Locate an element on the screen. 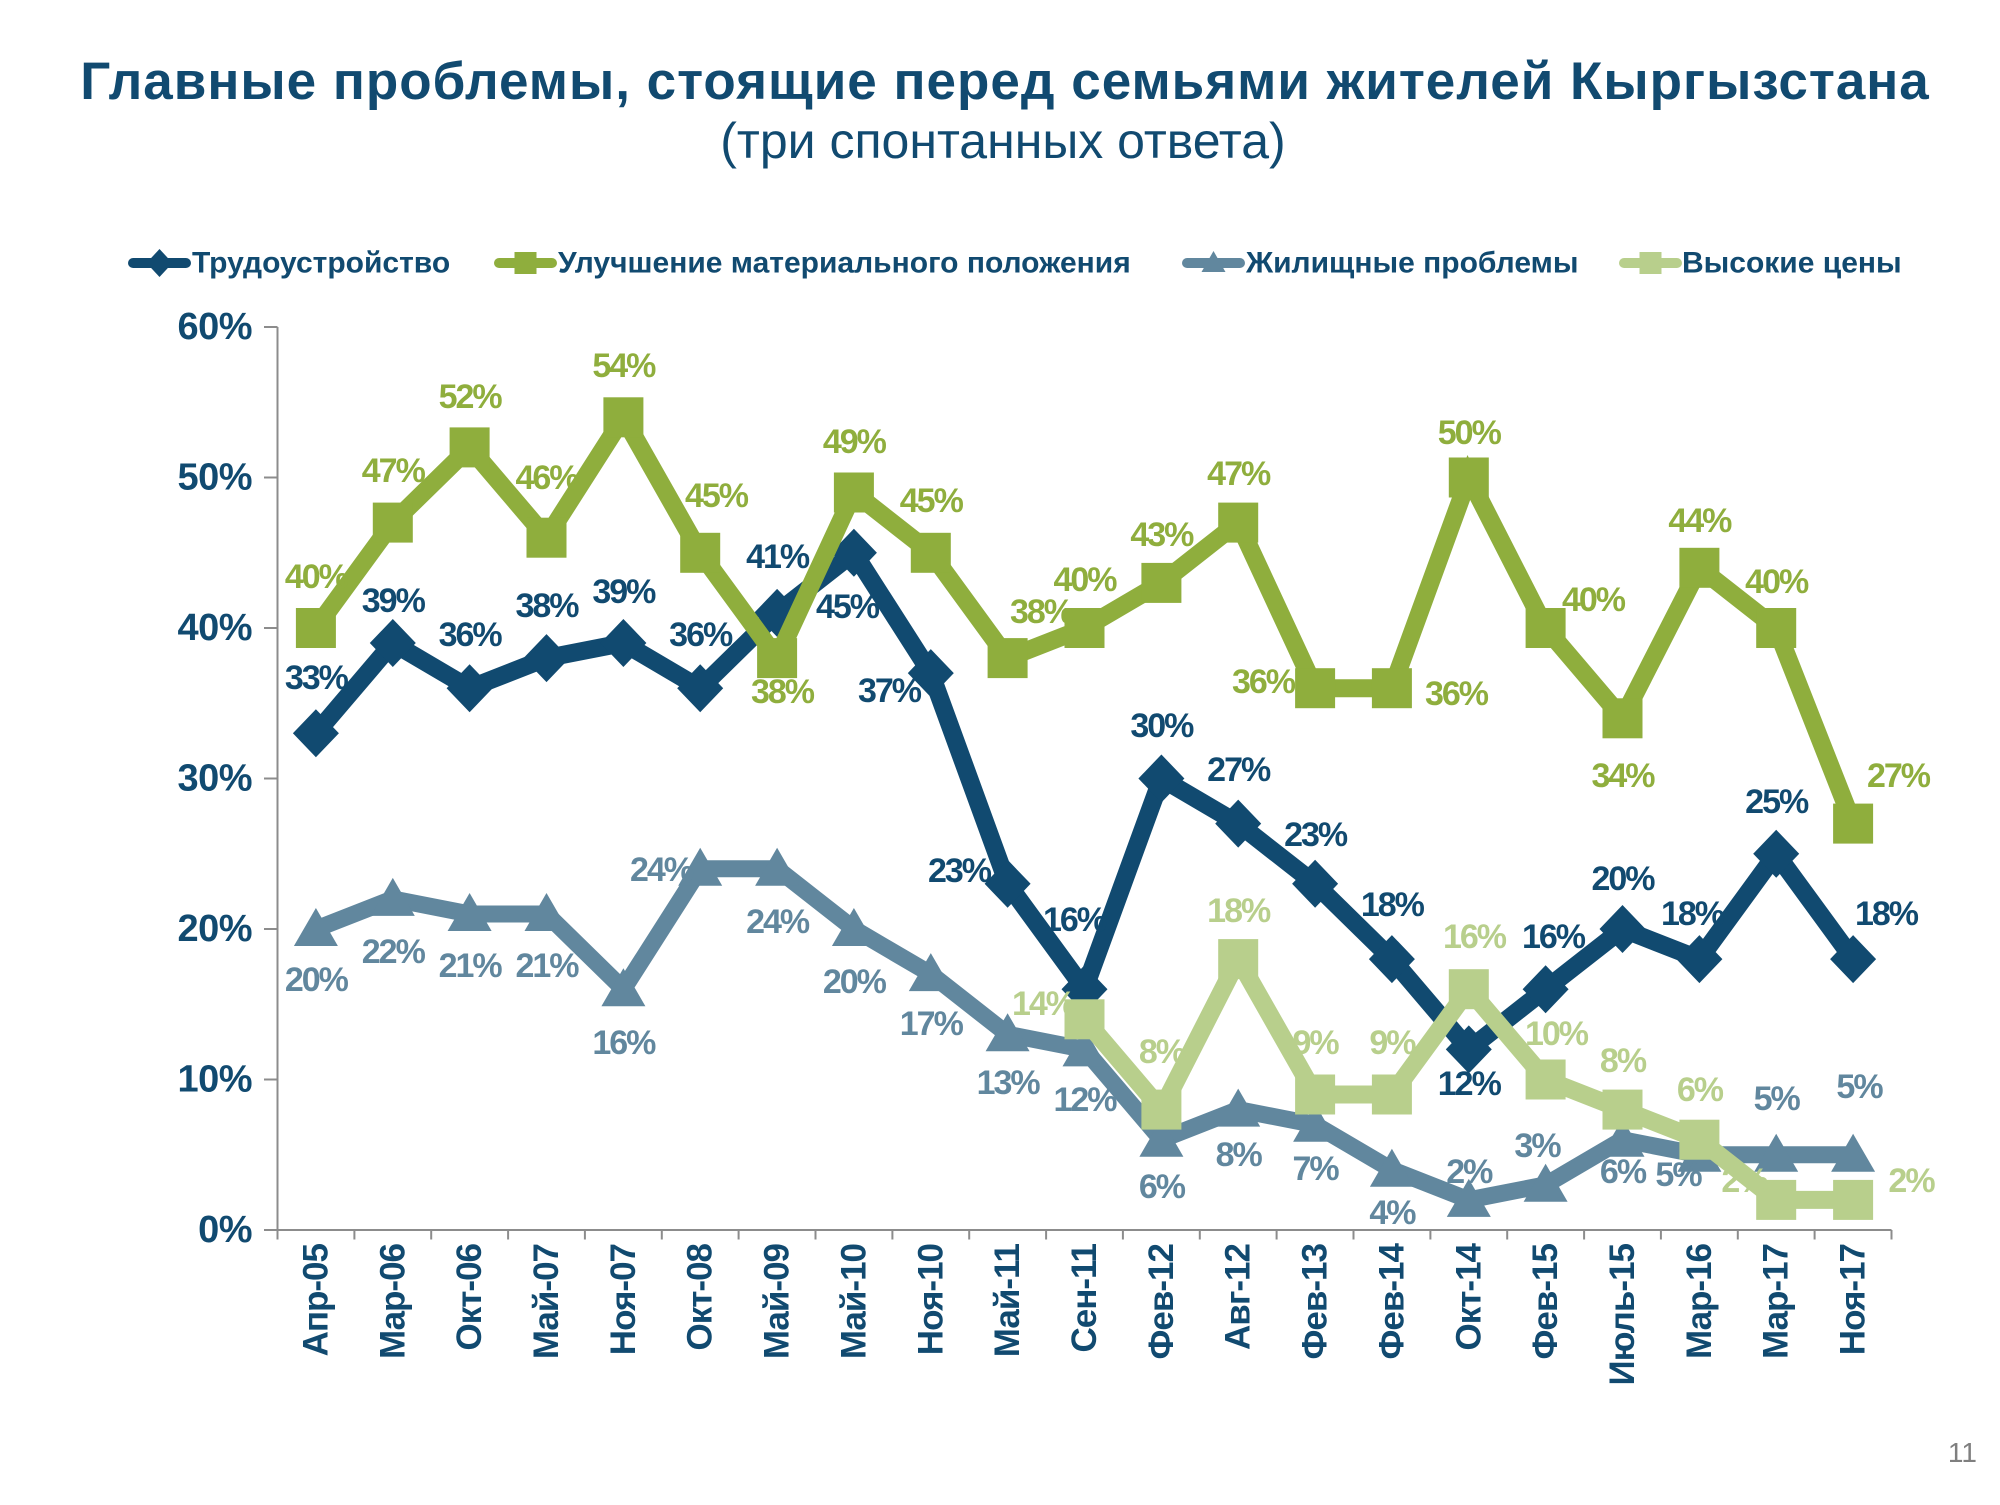  svg-text: 60% is located at coordinates (214, 327).